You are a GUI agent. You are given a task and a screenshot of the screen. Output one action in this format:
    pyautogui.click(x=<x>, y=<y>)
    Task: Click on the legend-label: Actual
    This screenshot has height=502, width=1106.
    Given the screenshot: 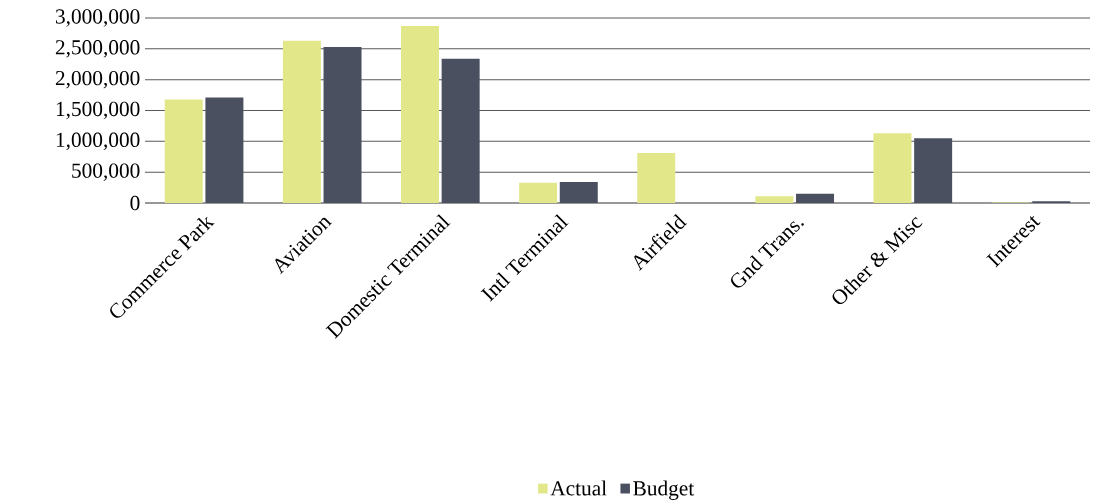 What is the action you would take?
    pyautogui.click(x=578, y=488)
    